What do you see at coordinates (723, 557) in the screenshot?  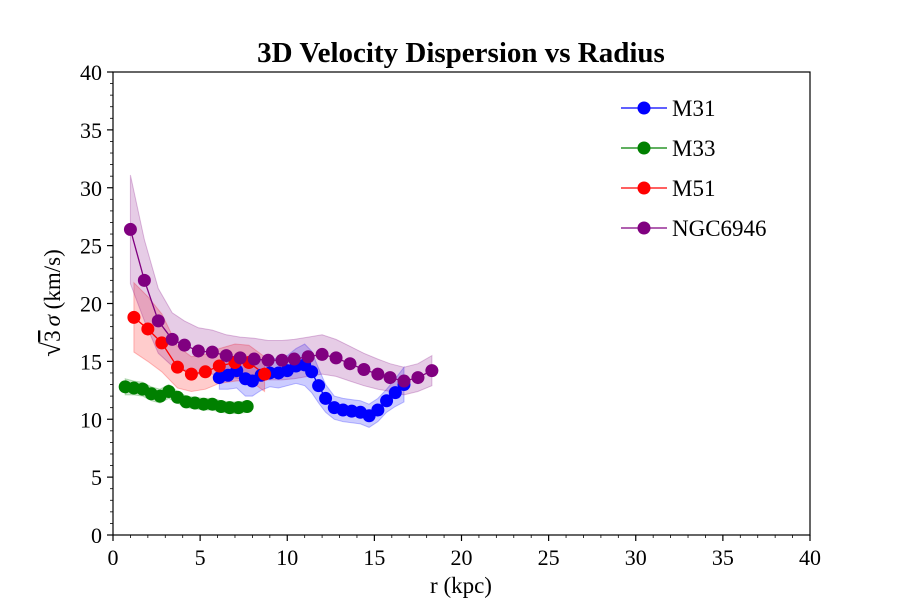 I see `x-tick-label: 35` at bounding box center [723, 557].